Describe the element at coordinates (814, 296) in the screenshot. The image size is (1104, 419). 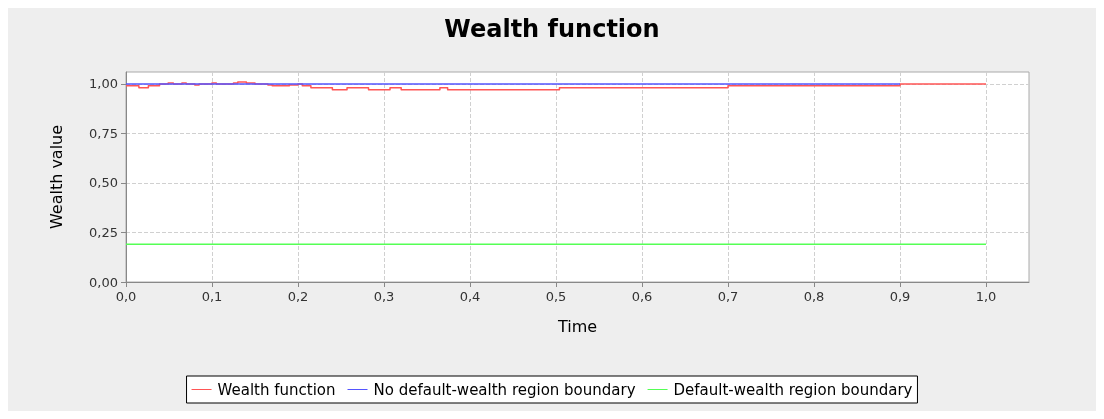
I see `x-tick-label: 0,8` at that location.